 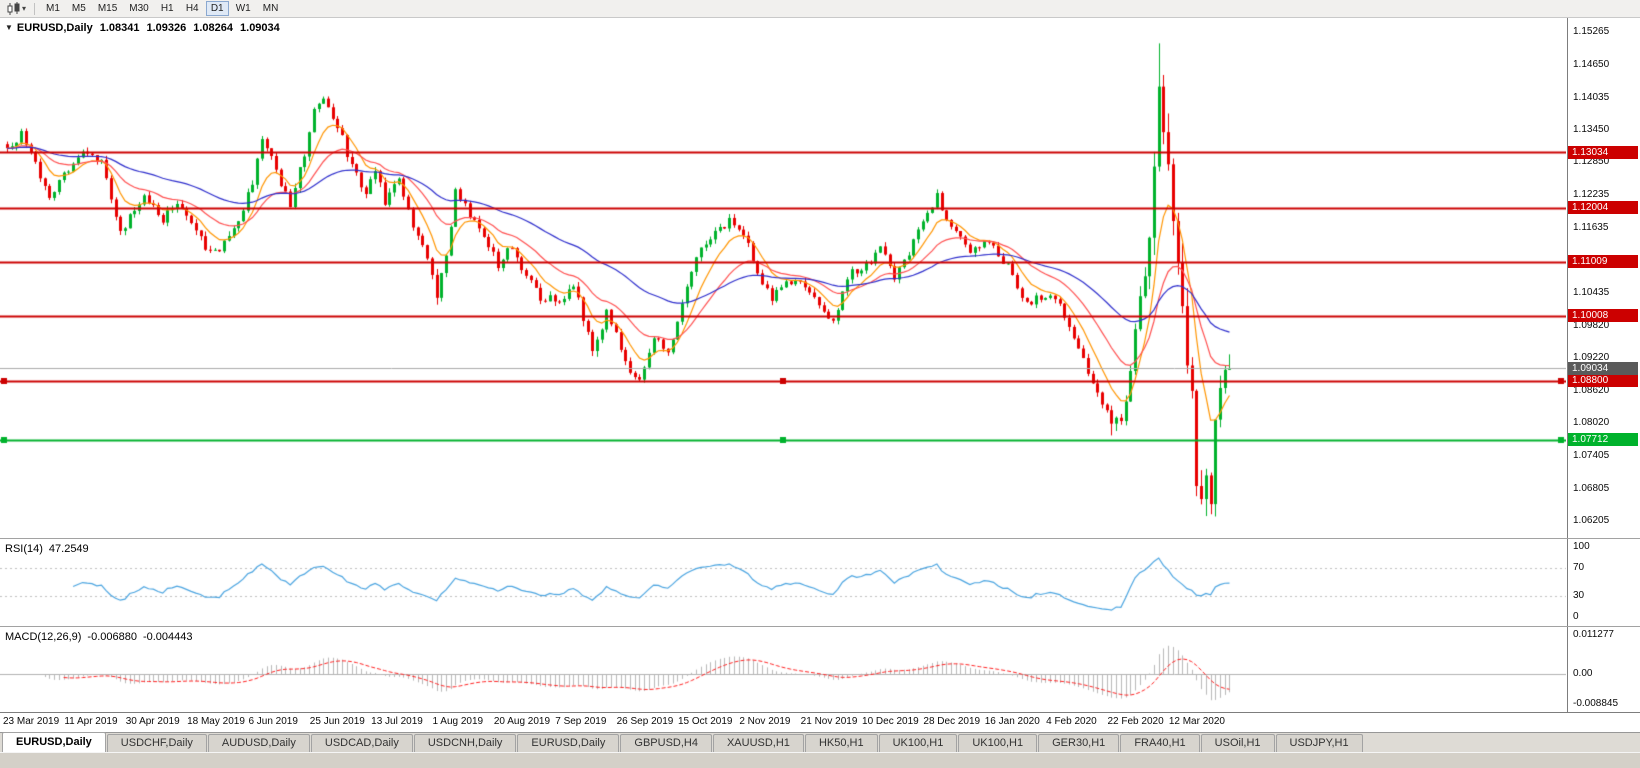 What do you see at coordinates (337, 721) in the screenshot?
I see `date-axis-label: 25 Jun 2019` at bounding box center [337, 721].